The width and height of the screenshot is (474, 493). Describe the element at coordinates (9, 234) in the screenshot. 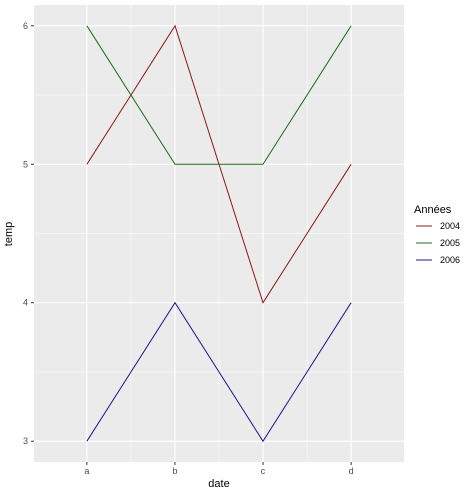

I see `y-axis-title: temp` at that location.